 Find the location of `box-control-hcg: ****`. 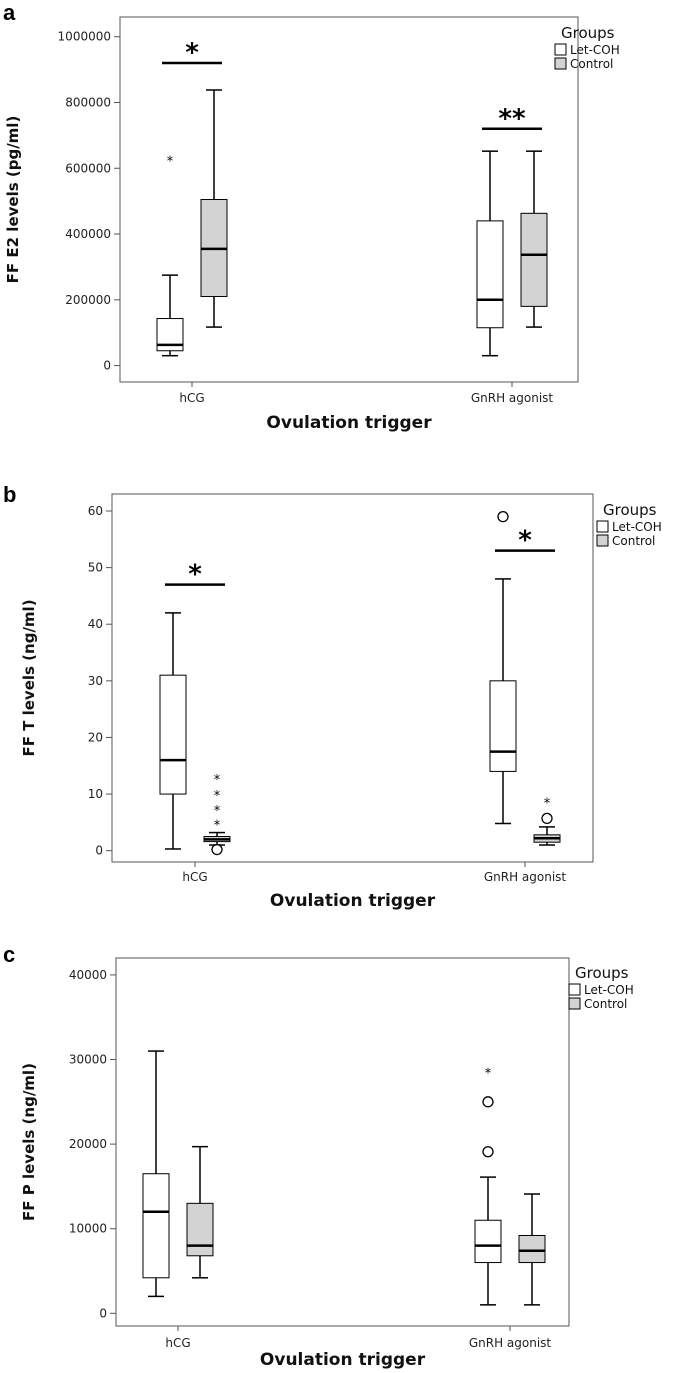

box-control-hcg: **** is located at coordinates (217, 814).